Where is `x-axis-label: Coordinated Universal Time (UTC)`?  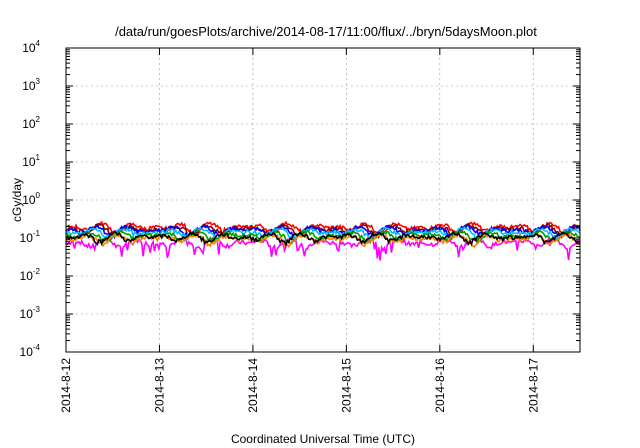 x-axis-label: Coordinated Universal Time (UTC) is located at coordinates (323, 439).